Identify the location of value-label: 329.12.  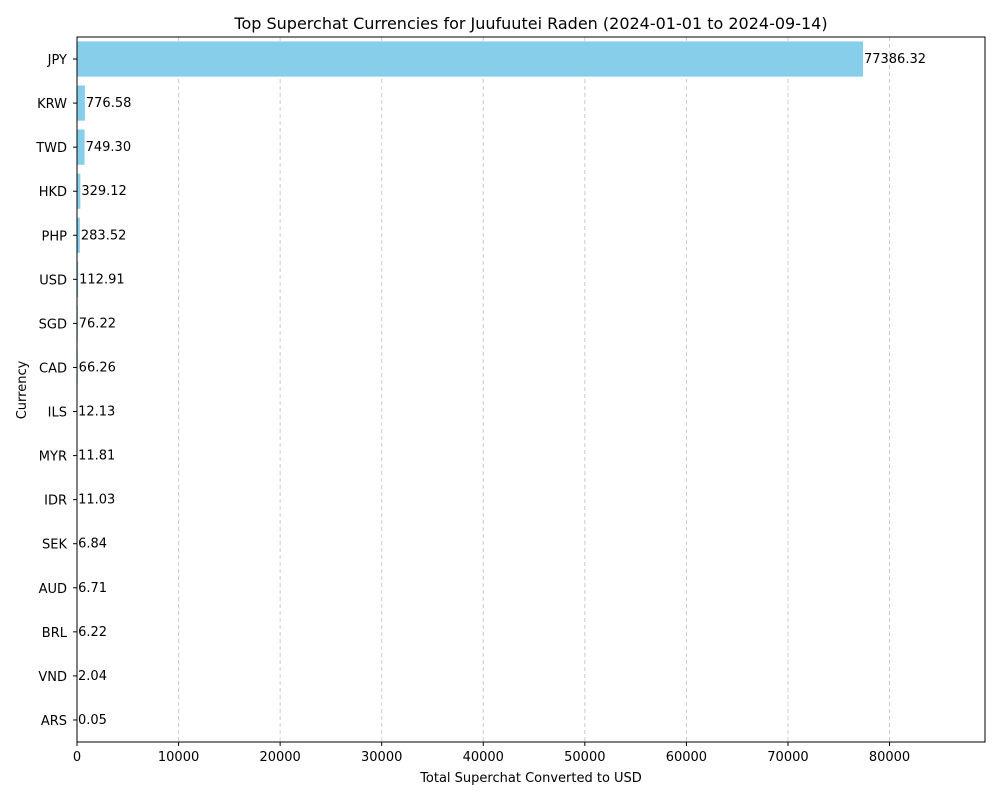
(104, 191).